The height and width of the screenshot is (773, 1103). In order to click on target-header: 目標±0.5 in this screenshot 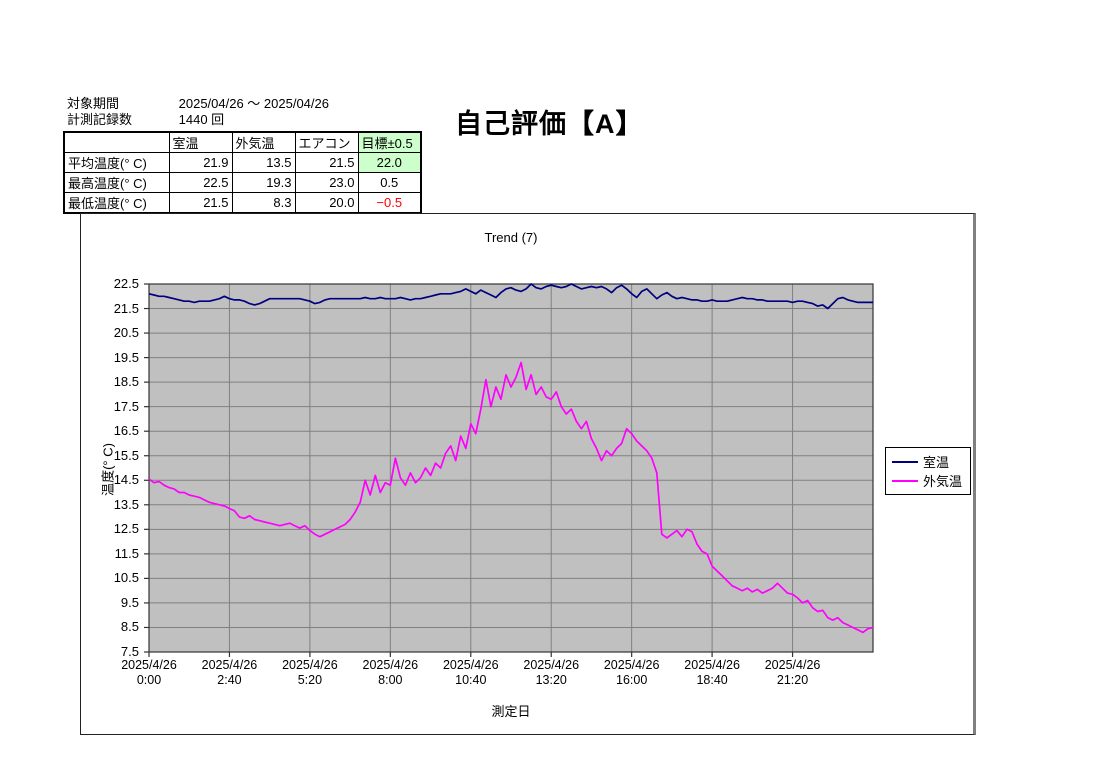, I will do `click(389, 142)`.